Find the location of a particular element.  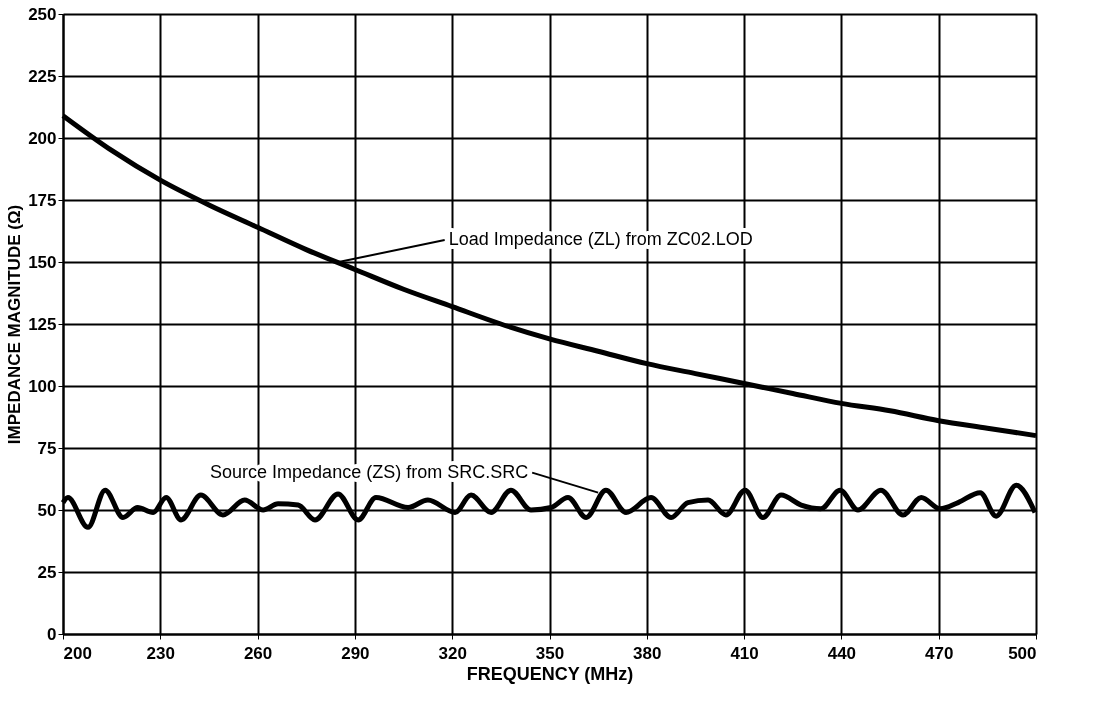

y-tick-label: 150 is located at coordinates (42, 262).